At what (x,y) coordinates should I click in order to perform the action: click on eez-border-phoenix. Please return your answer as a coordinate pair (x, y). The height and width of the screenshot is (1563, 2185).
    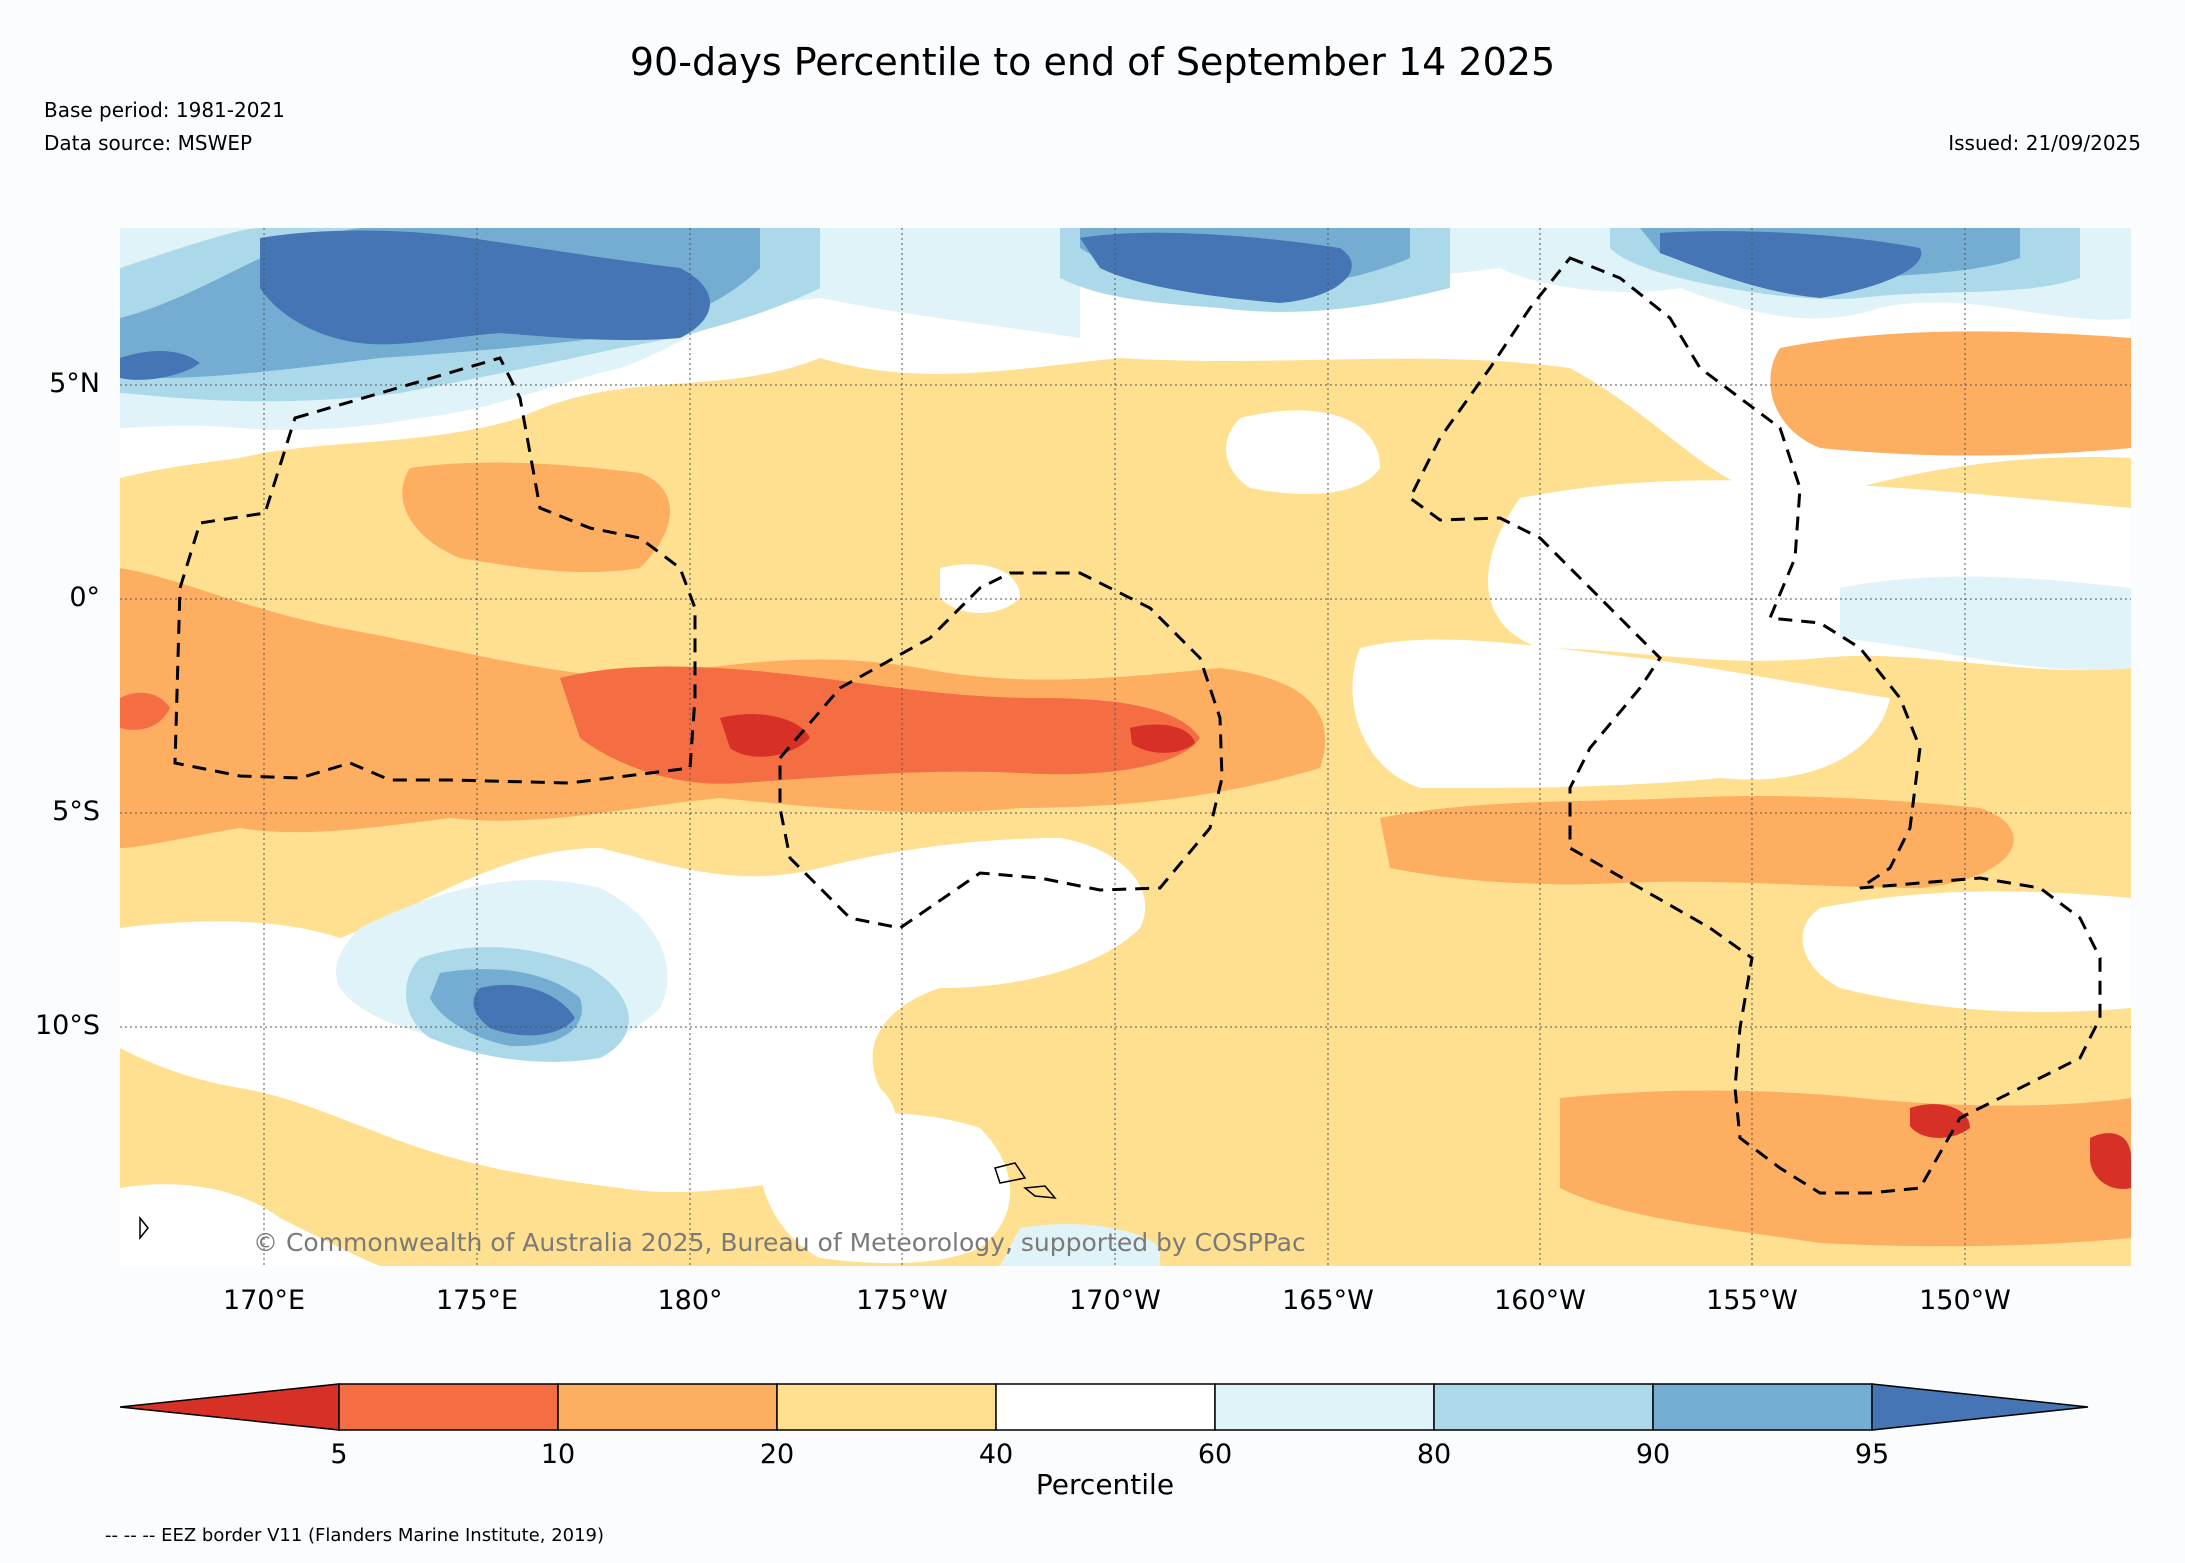
    Looking at the image, I should click on (1001, 750).